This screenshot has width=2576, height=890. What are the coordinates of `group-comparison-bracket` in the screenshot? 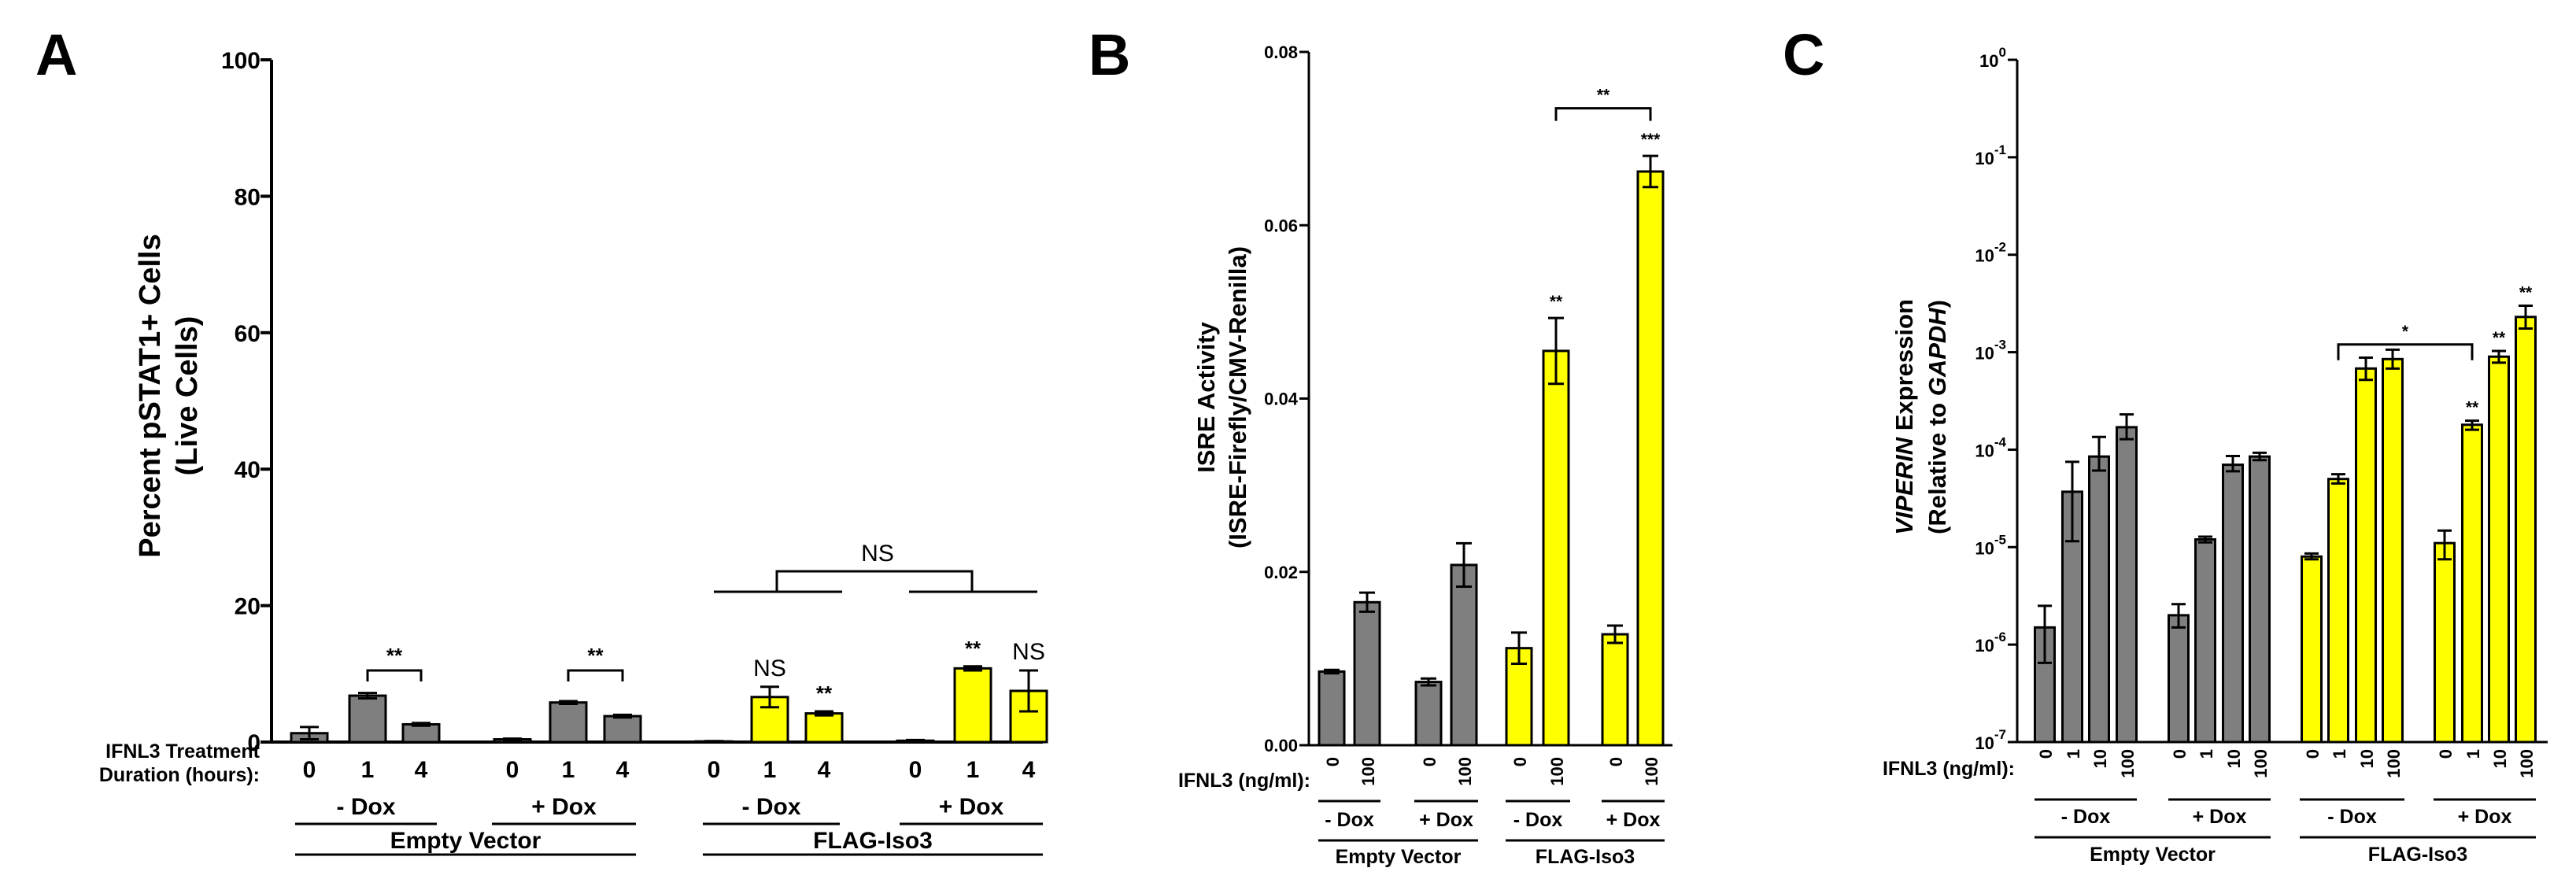 It's located at (875, 581).